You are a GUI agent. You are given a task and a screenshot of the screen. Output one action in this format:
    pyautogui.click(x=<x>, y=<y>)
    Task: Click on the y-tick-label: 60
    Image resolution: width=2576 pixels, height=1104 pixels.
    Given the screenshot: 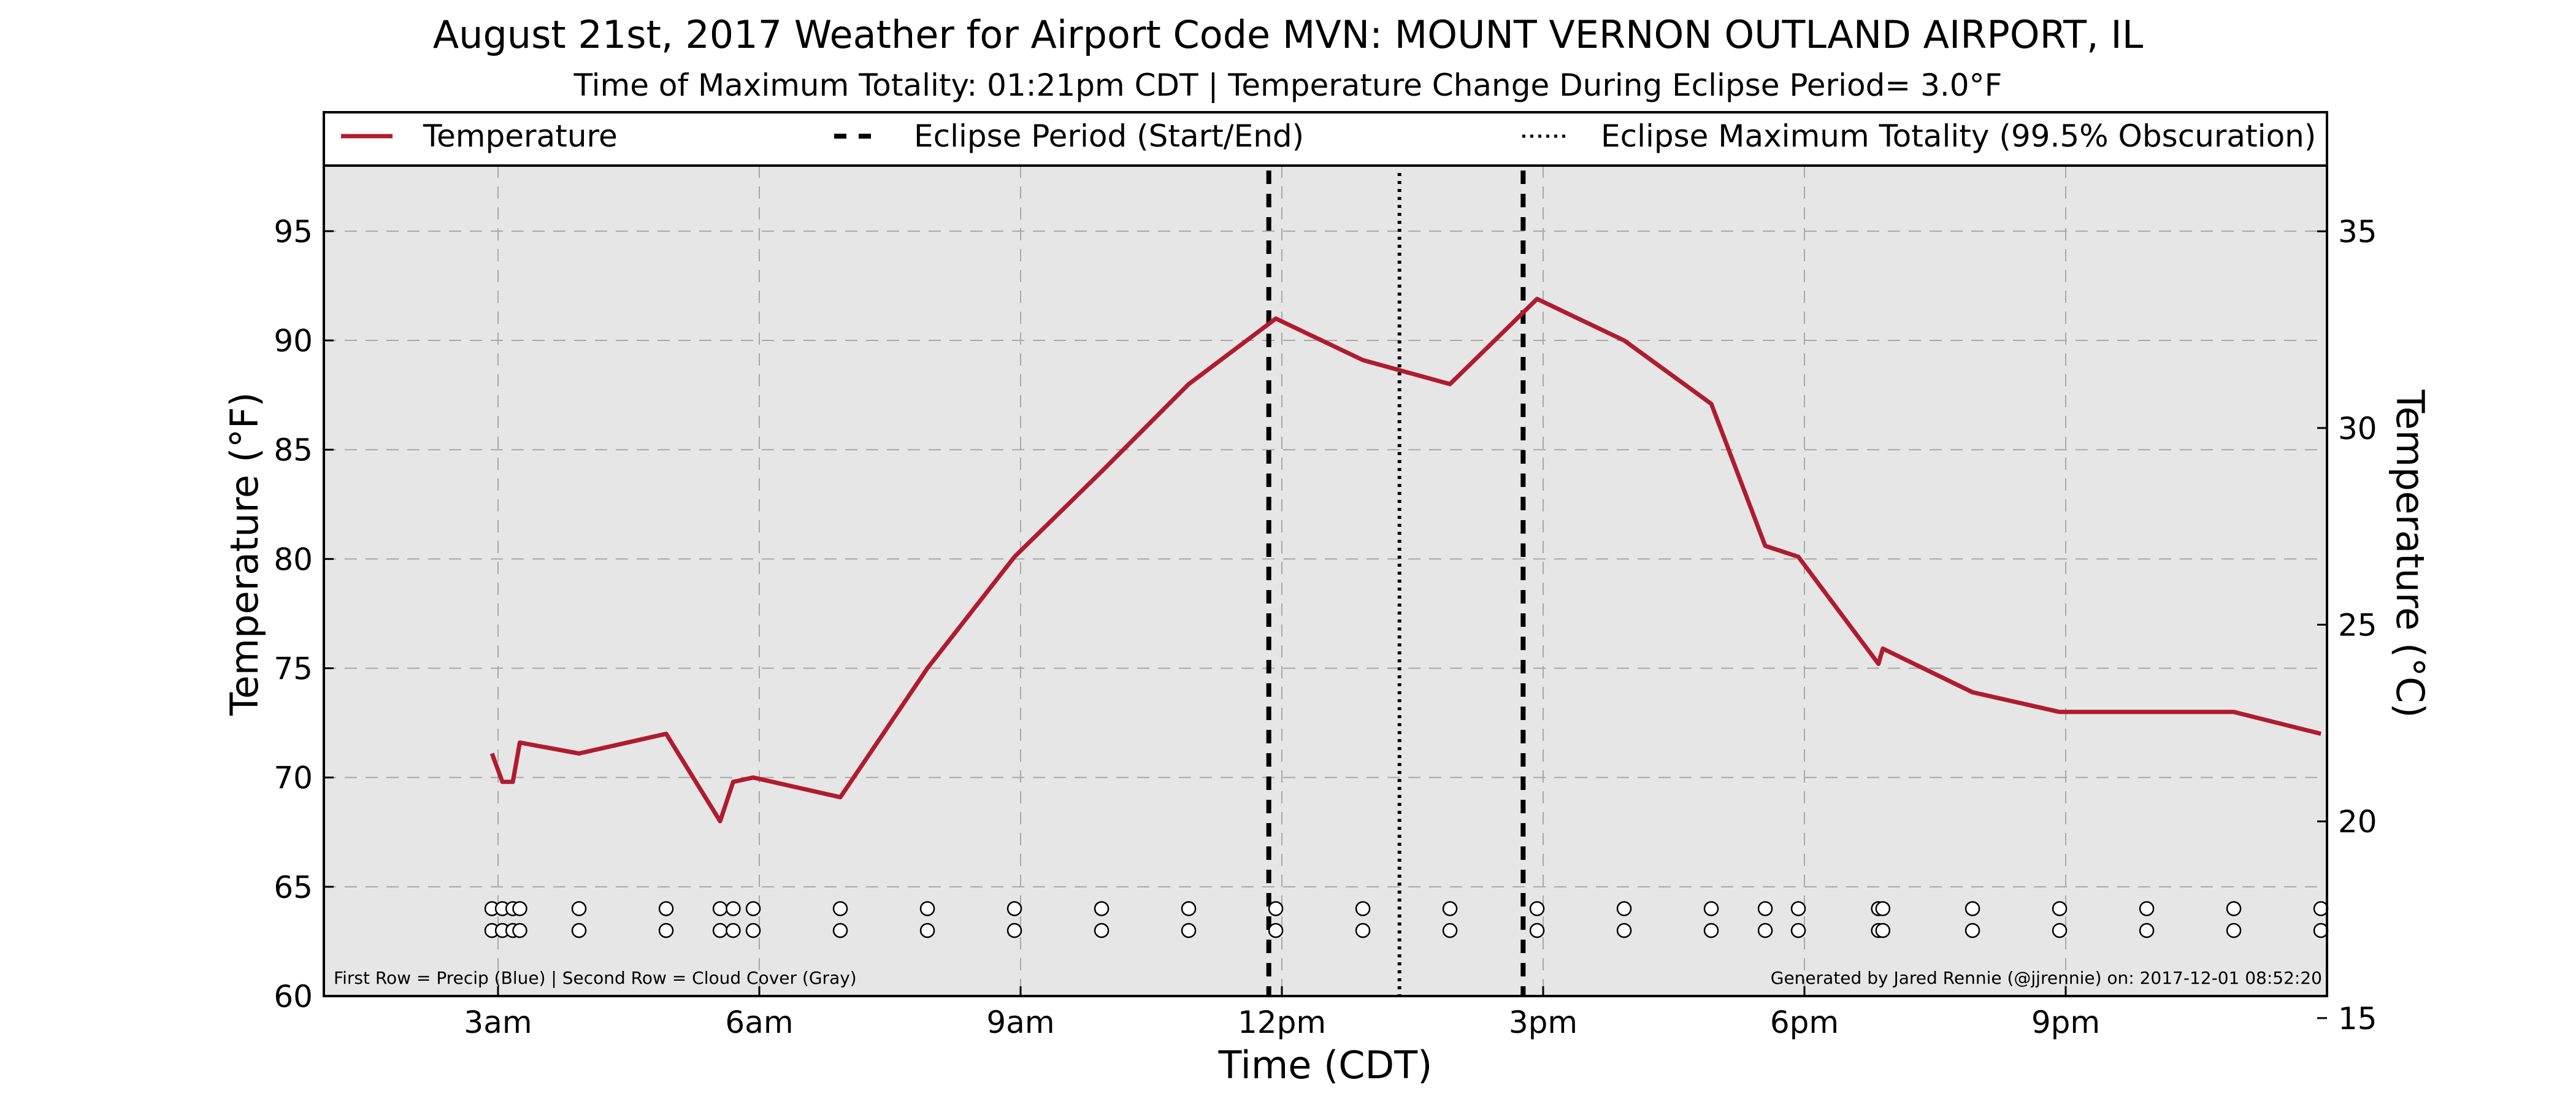 What is the action you would take?
    pyautogui.click(x=293, y=996)
    